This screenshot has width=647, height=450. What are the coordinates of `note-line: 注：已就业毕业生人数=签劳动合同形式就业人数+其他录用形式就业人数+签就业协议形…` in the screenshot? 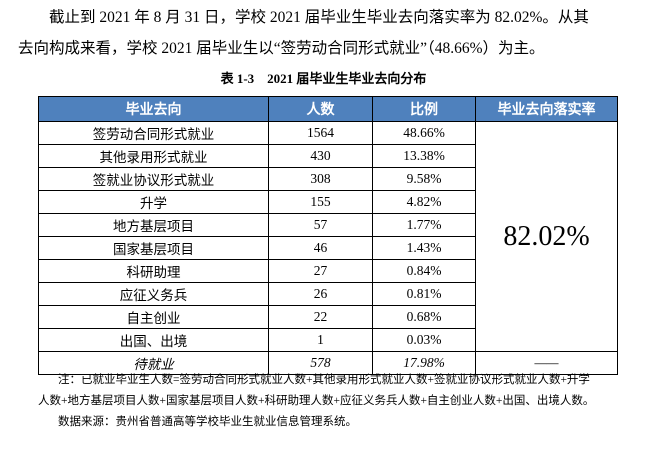 It's located at (324, 380).